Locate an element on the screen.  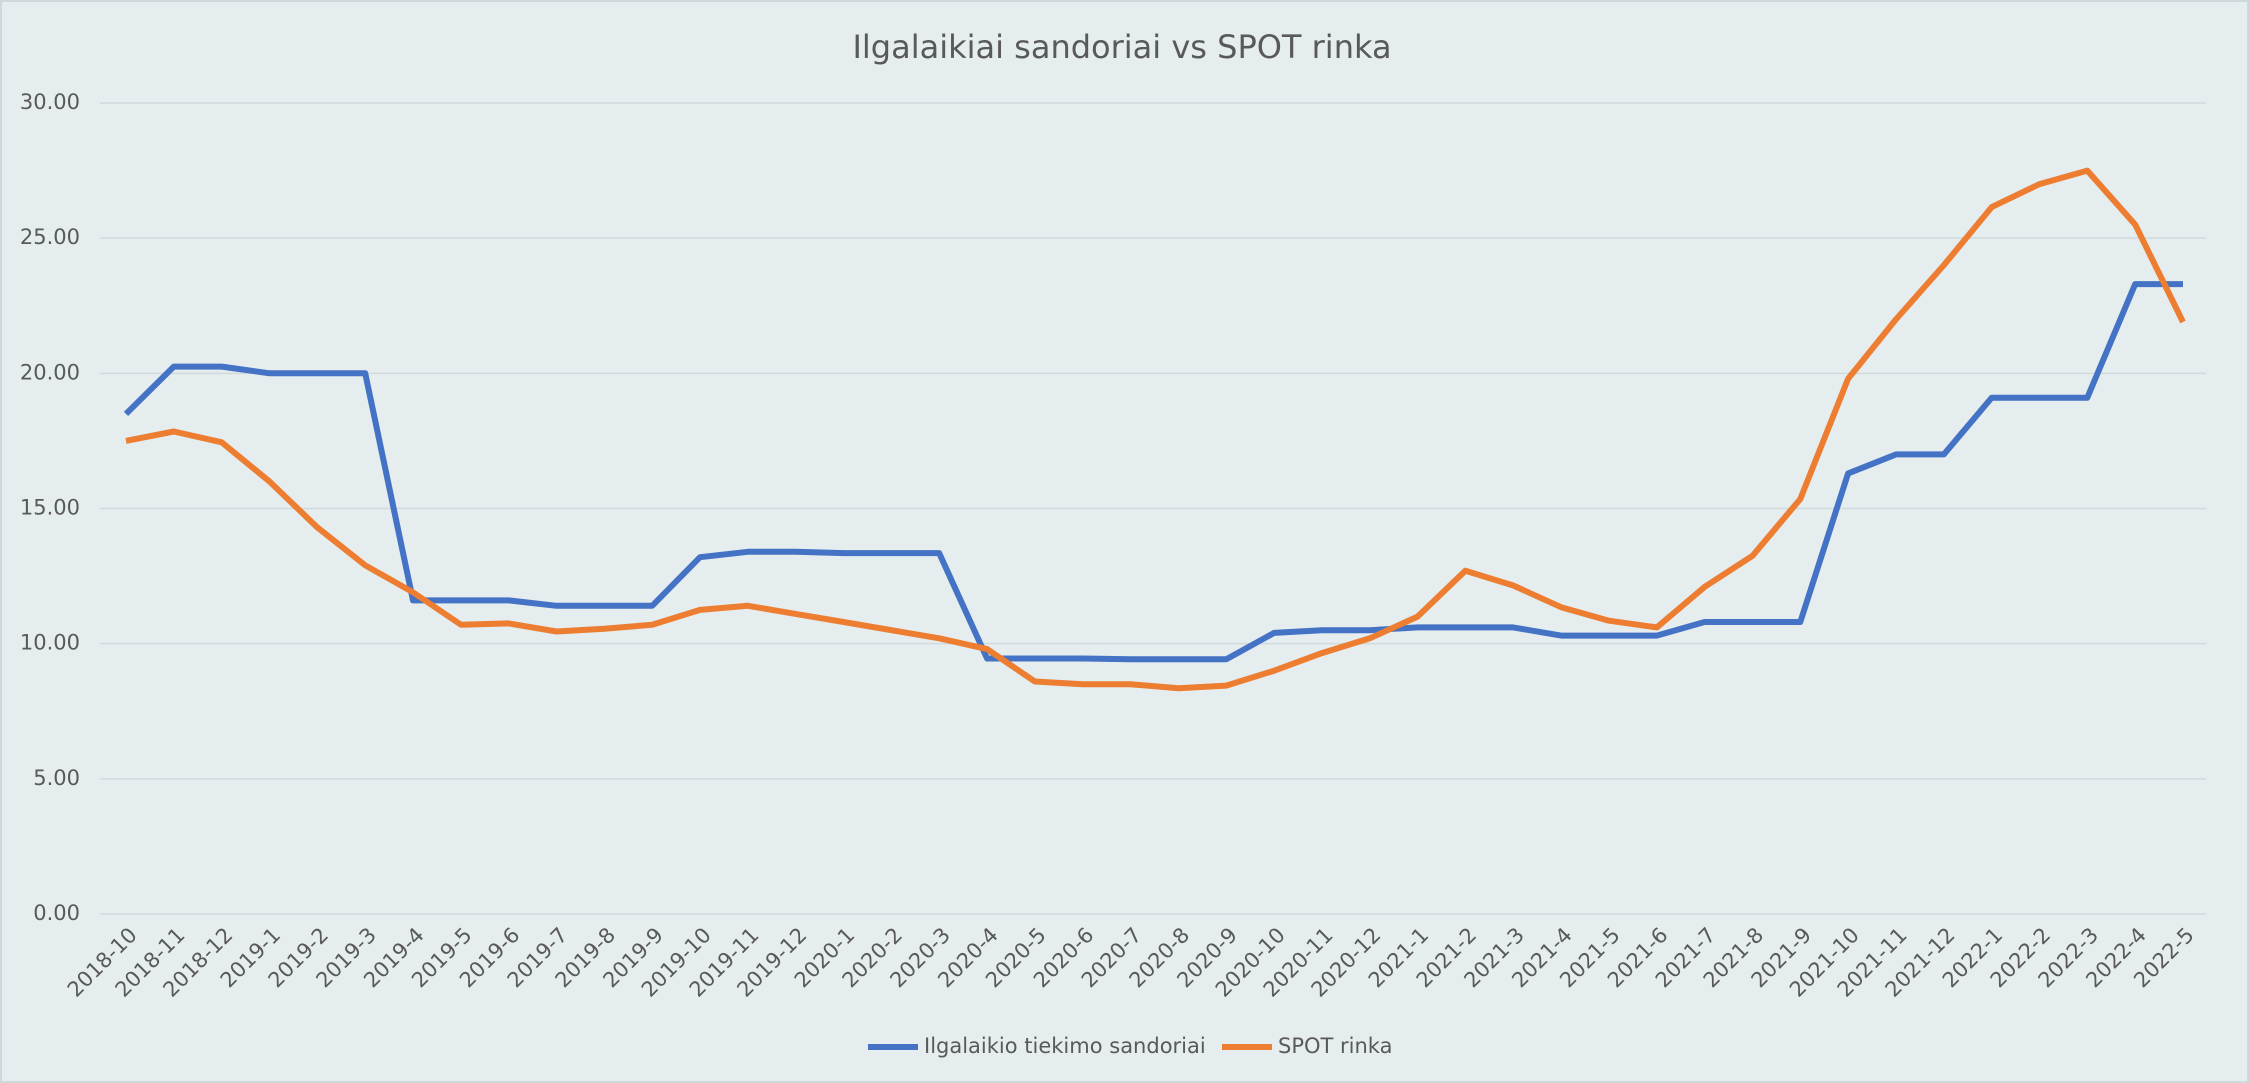
y-tick-label: 20.00 is located at coordinates (50, 372).